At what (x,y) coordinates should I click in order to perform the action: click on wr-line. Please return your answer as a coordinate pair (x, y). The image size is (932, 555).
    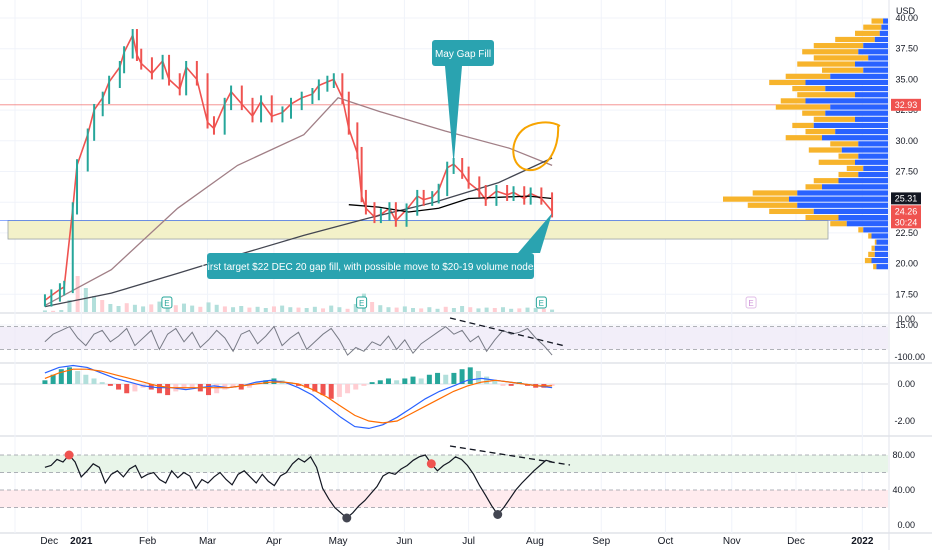
    Looking at the image, I should click on (298, 340).